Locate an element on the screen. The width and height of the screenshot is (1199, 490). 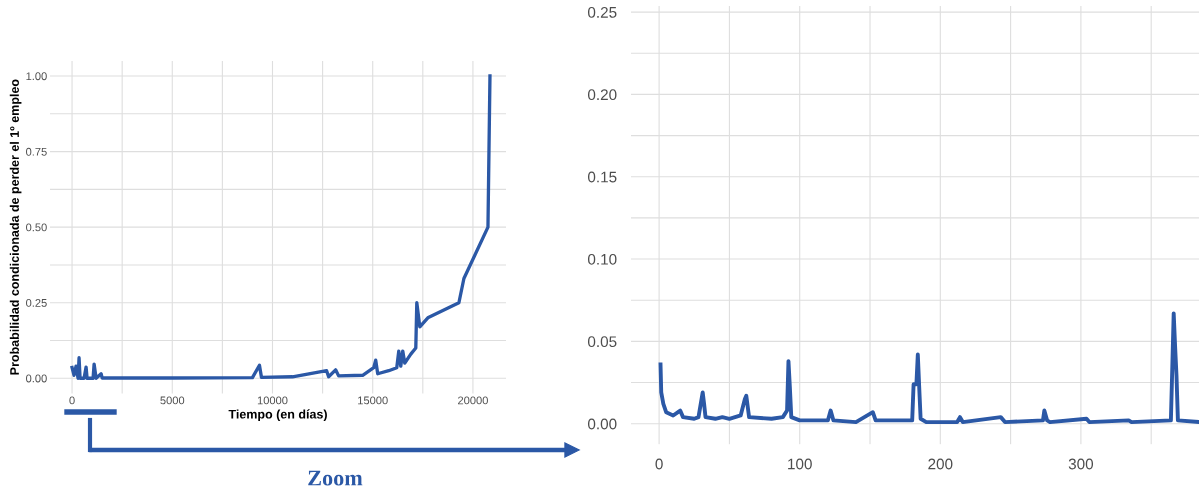
x-tick-label: 15000 is located at coordinates (373, 400).